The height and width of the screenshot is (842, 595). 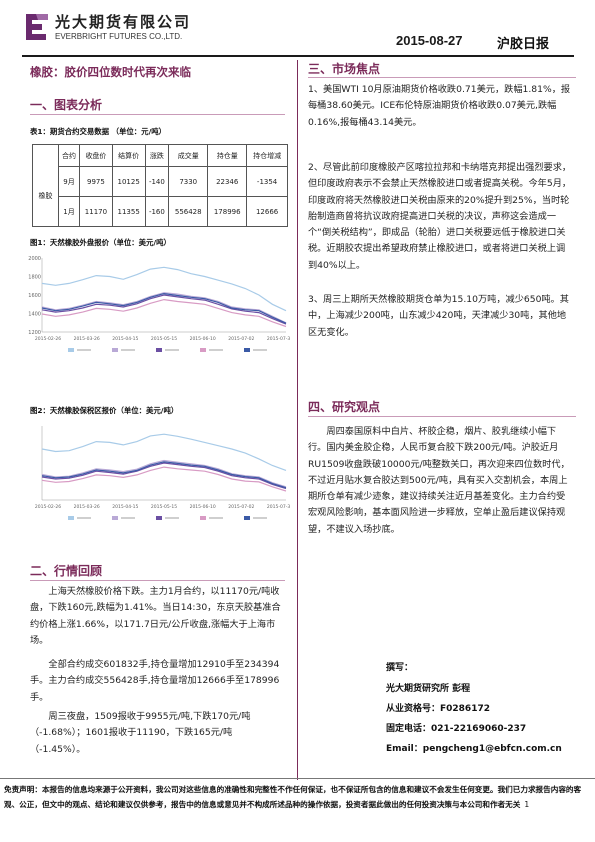 What do you see at coordinates (66, 105) in the screenshot?
I see `section-1-title: 一、图表分析` at bounding box center [66, 105].